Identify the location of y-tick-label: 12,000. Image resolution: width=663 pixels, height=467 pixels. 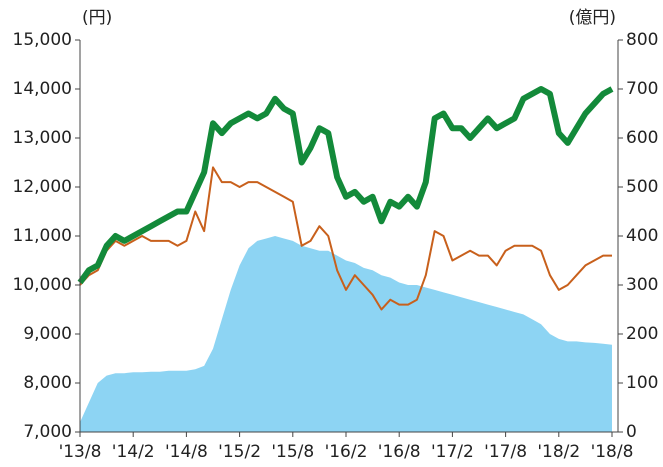
(42, 187).